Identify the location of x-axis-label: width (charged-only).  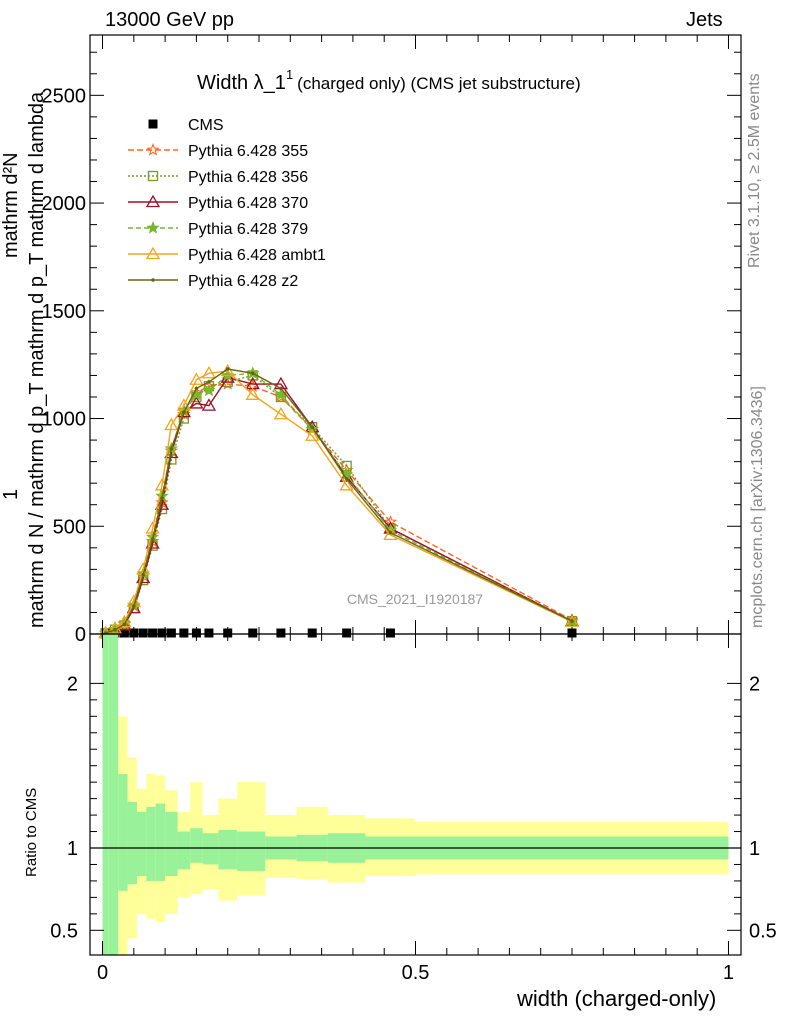
(617, 998).